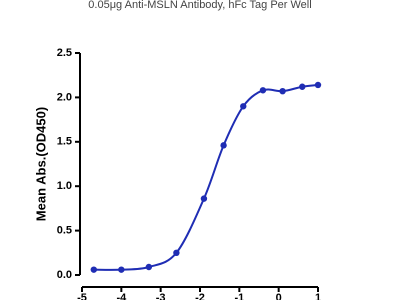 This screenshot has width=400, height=300. Describe the element at coordinates (200, 296) in the screenshot. I see `x-tick-label: -2` at that location.